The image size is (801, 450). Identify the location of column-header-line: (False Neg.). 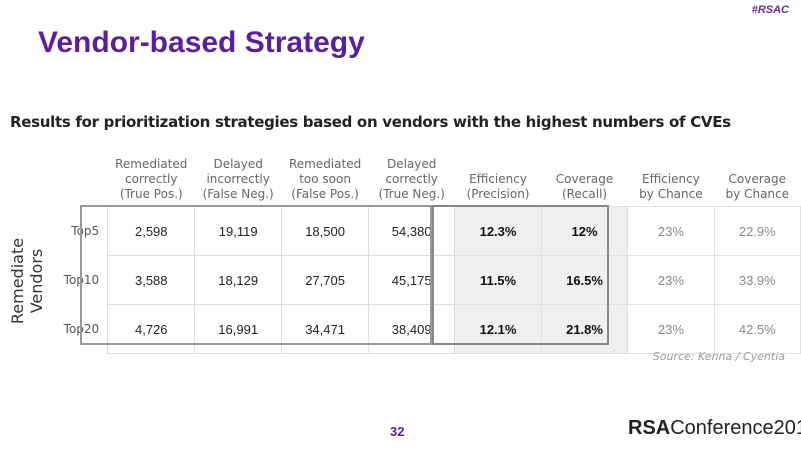
(238, 194).